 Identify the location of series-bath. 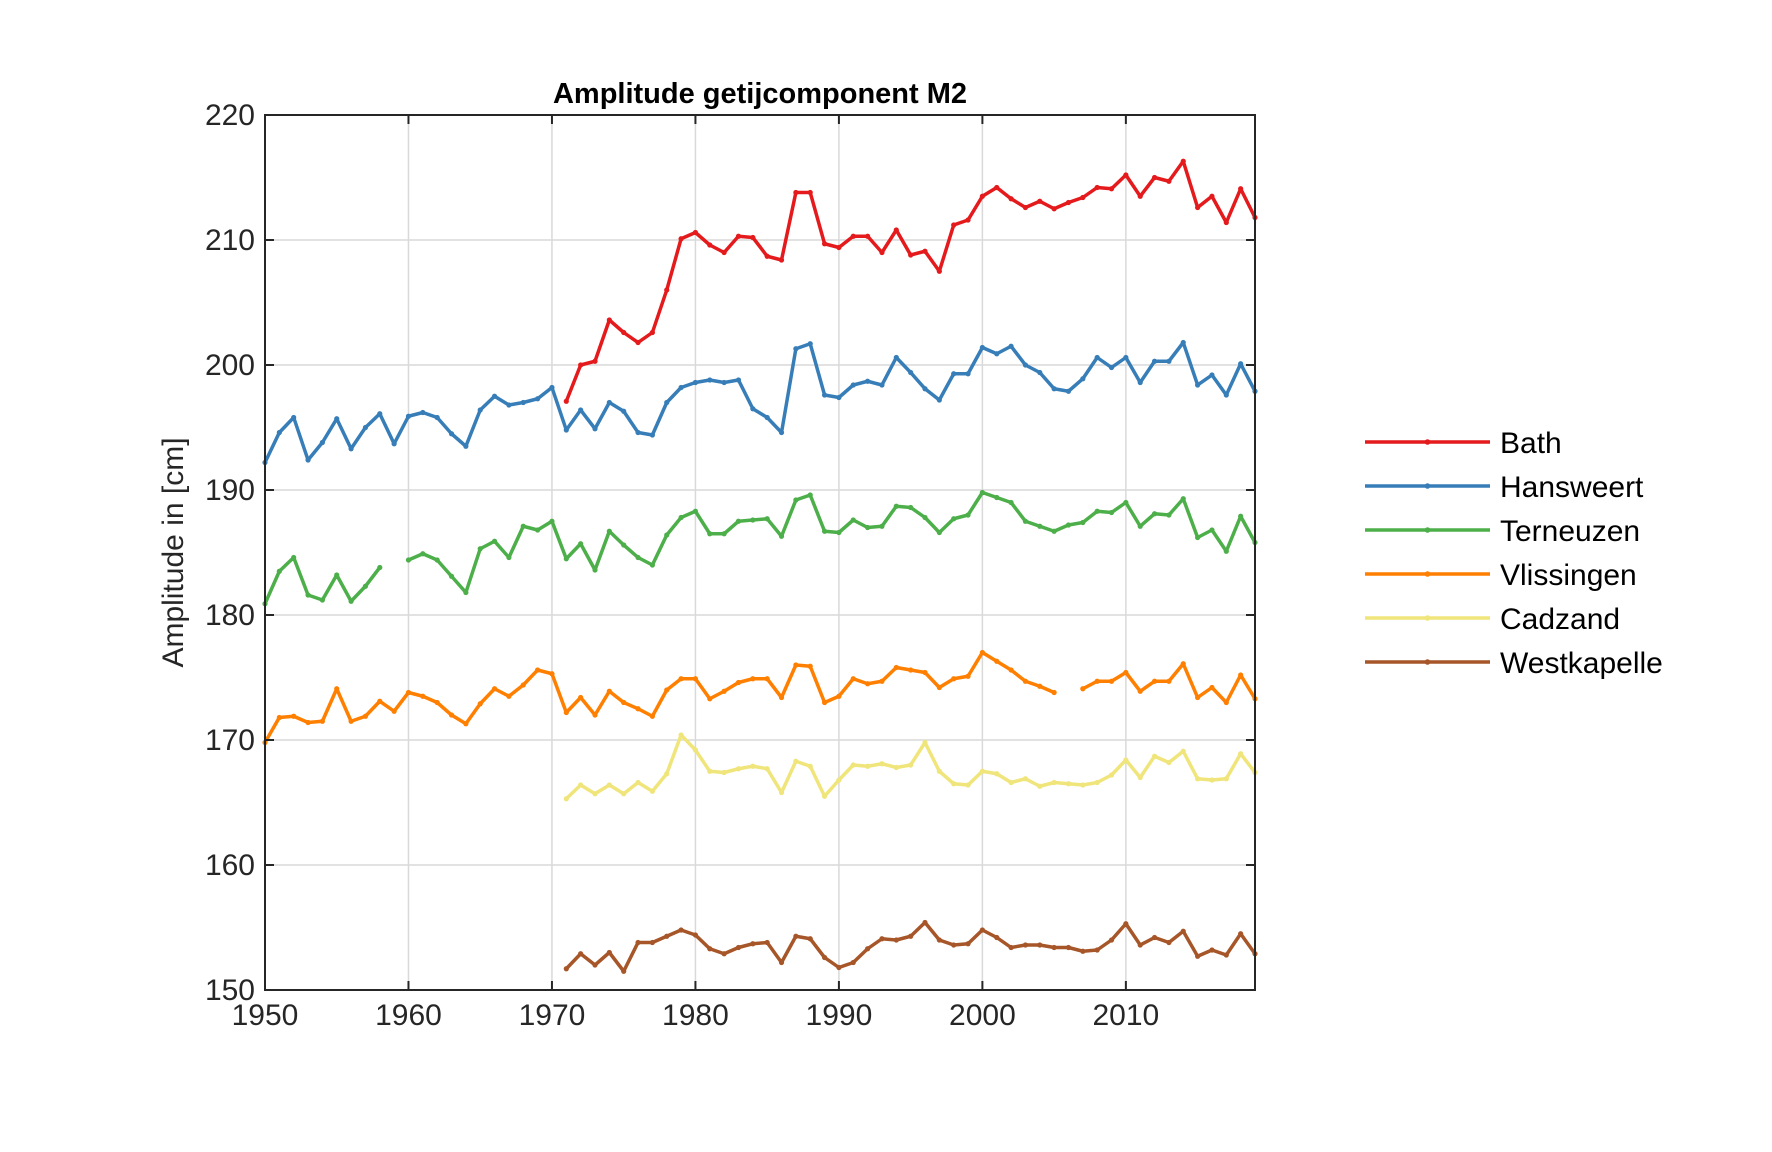
(910, 281).